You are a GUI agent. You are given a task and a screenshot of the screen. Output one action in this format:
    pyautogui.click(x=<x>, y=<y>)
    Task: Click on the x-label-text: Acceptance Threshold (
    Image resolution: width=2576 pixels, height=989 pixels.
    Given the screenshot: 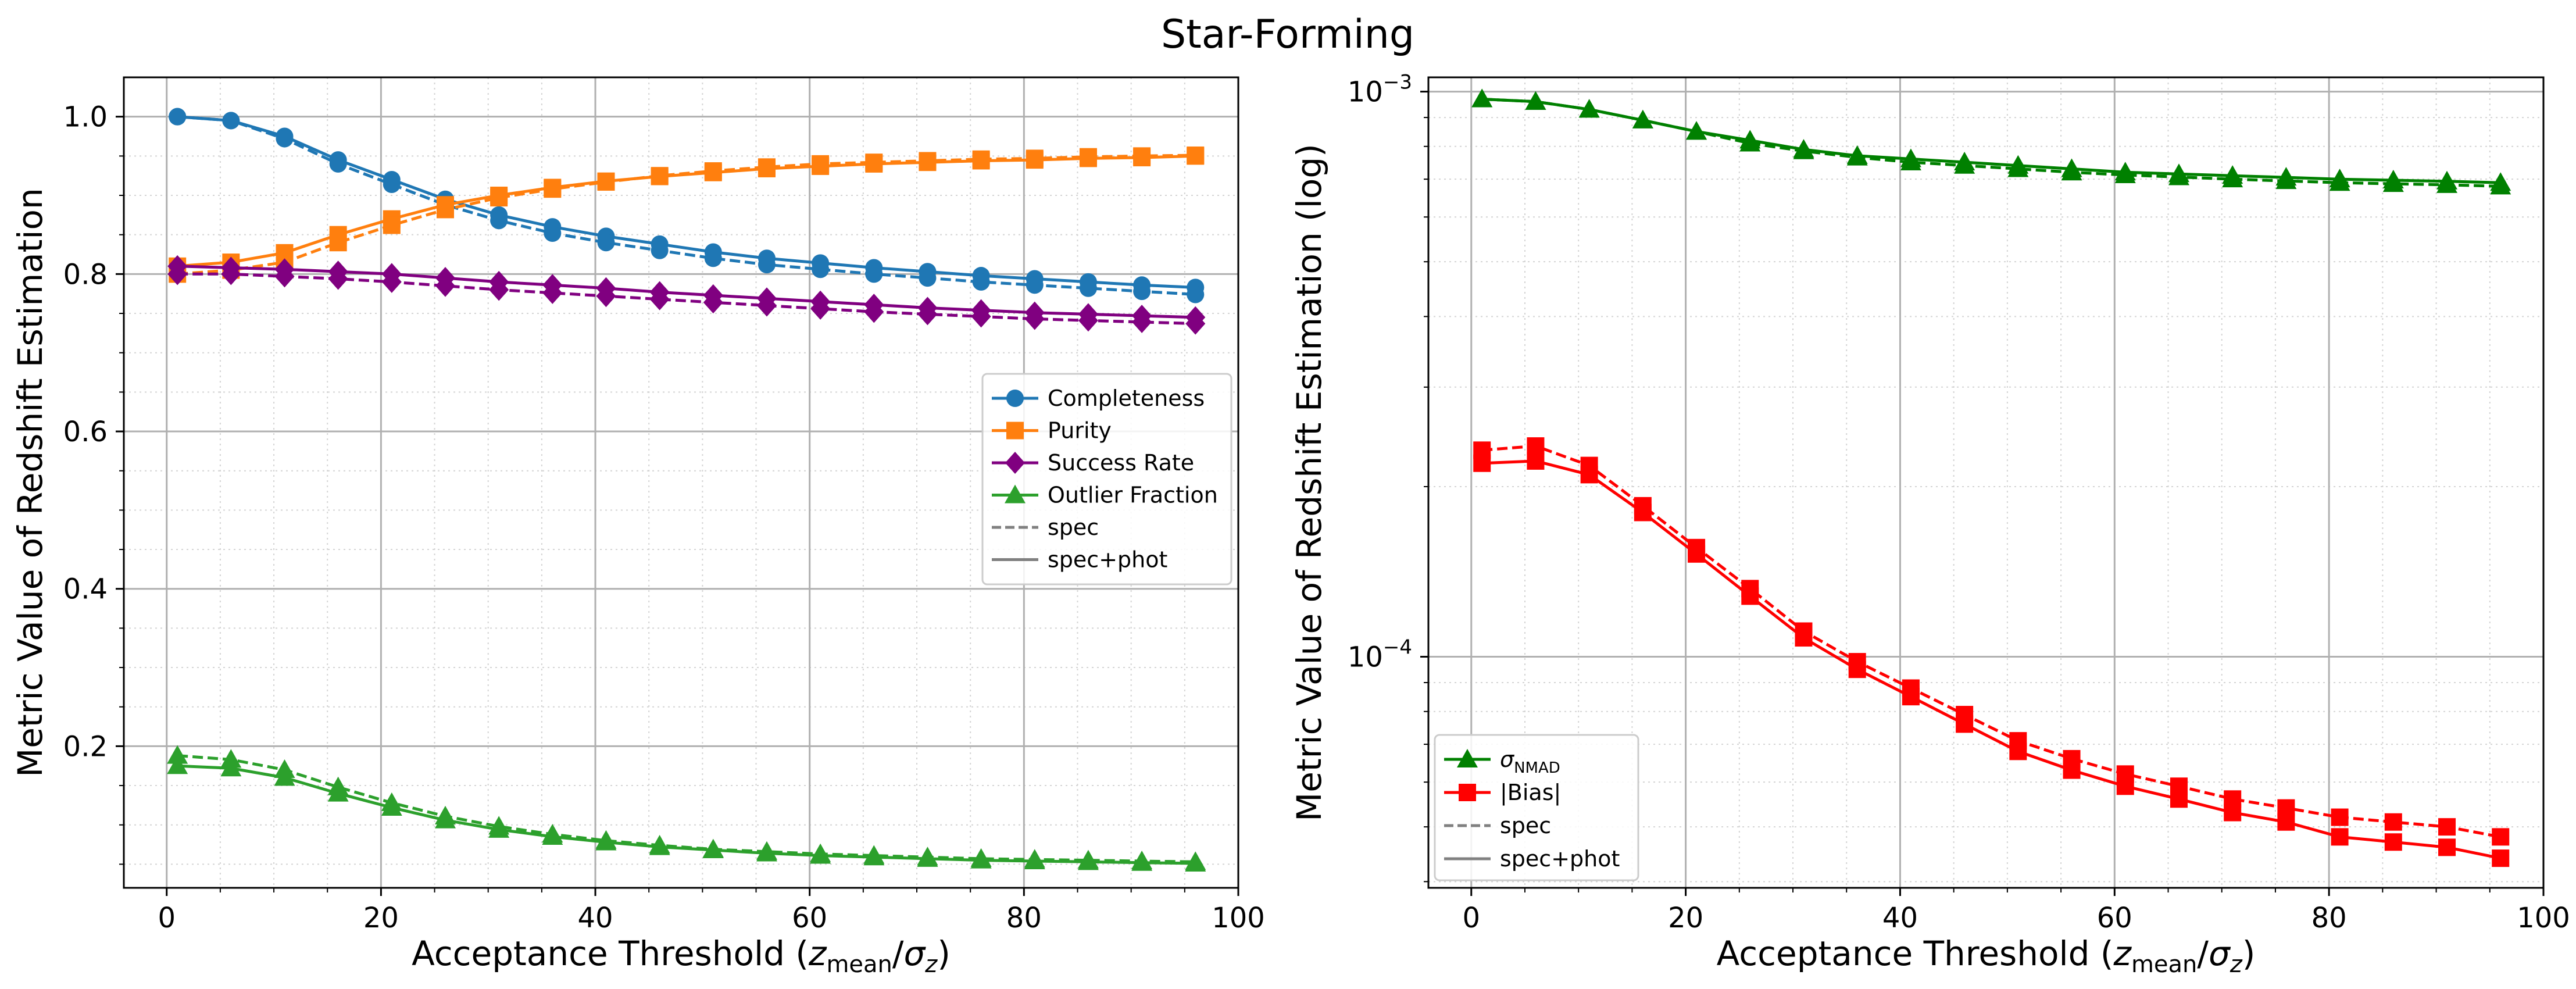 What is the action you would take?
    pyautogui.click(x=1915, y=953)
    